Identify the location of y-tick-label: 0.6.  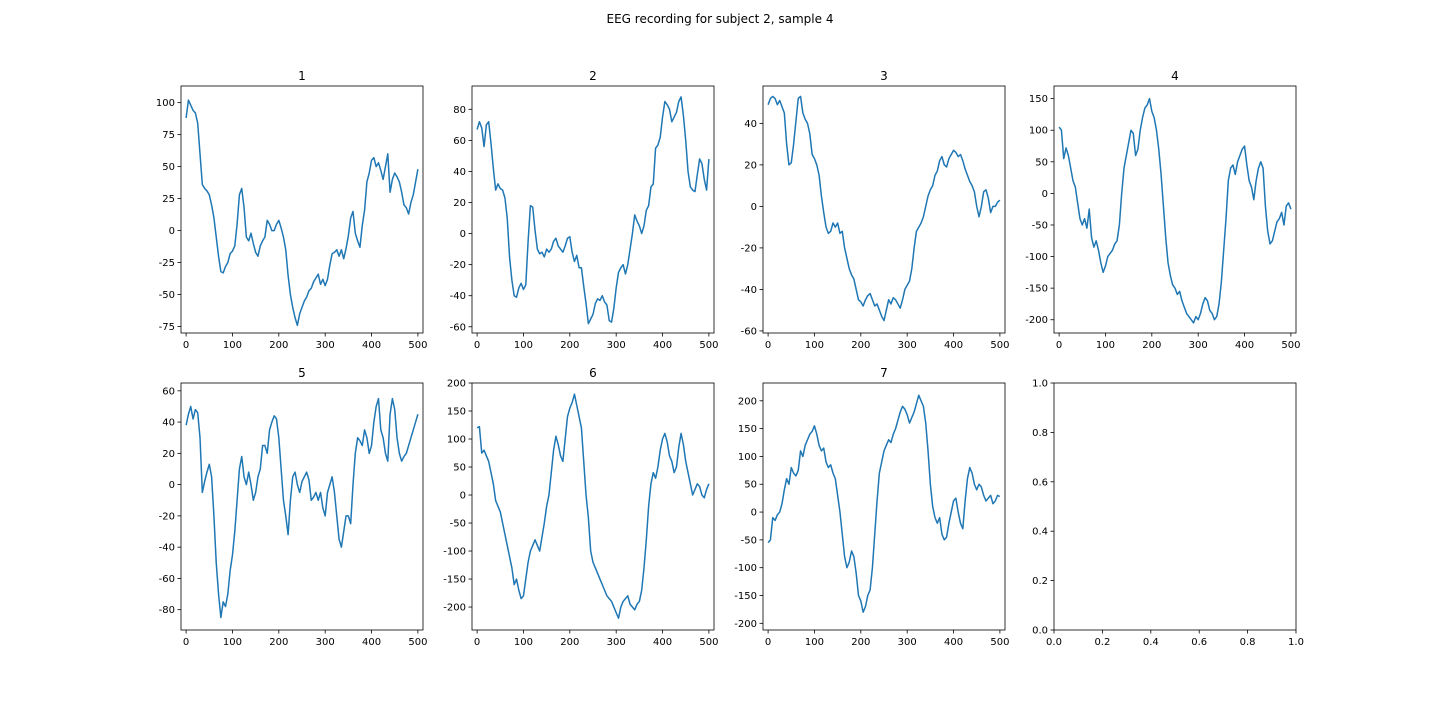
(1040, 482).